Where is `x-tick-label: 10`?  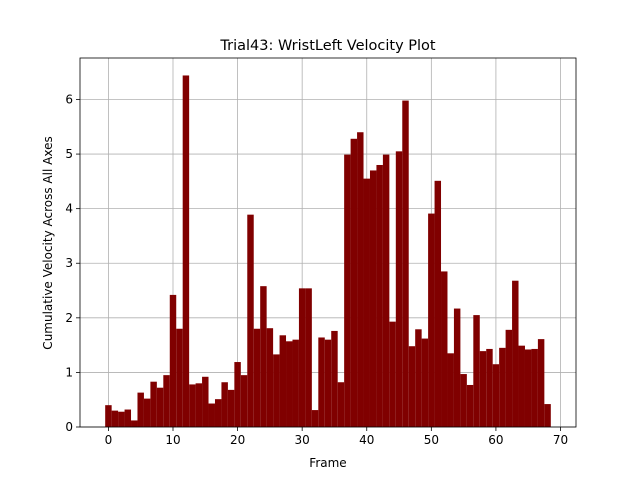
x-tick-label: 10 is located at coordinates (172, 440).